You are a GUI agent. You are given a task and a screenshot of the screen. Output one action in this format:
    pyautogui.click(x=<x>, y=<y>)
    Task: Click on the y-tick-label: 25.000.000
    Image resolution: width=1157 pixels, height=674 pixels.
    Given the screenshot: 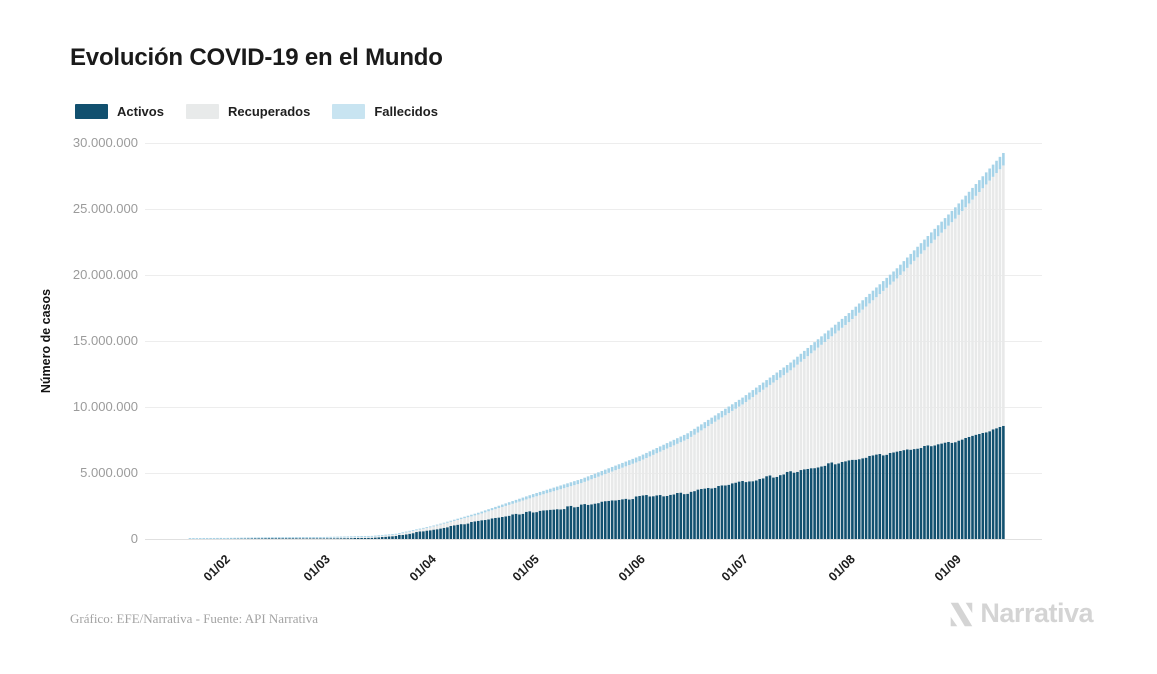 What is the action you would take?
    pyautogui.click(x=105, y=208)
    